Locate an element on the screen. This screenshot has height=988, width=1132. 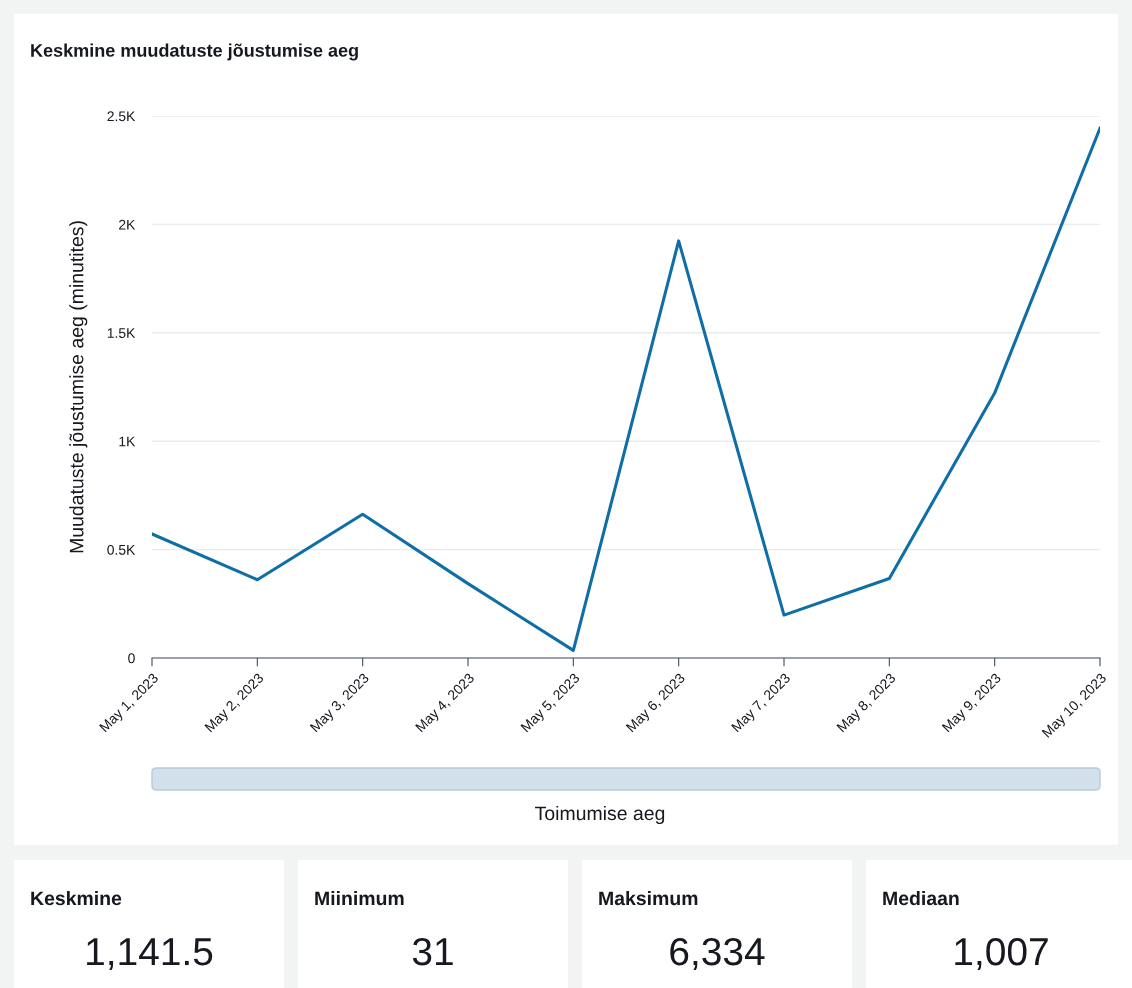
text: 6,334 is located at coordinates (717, 954).